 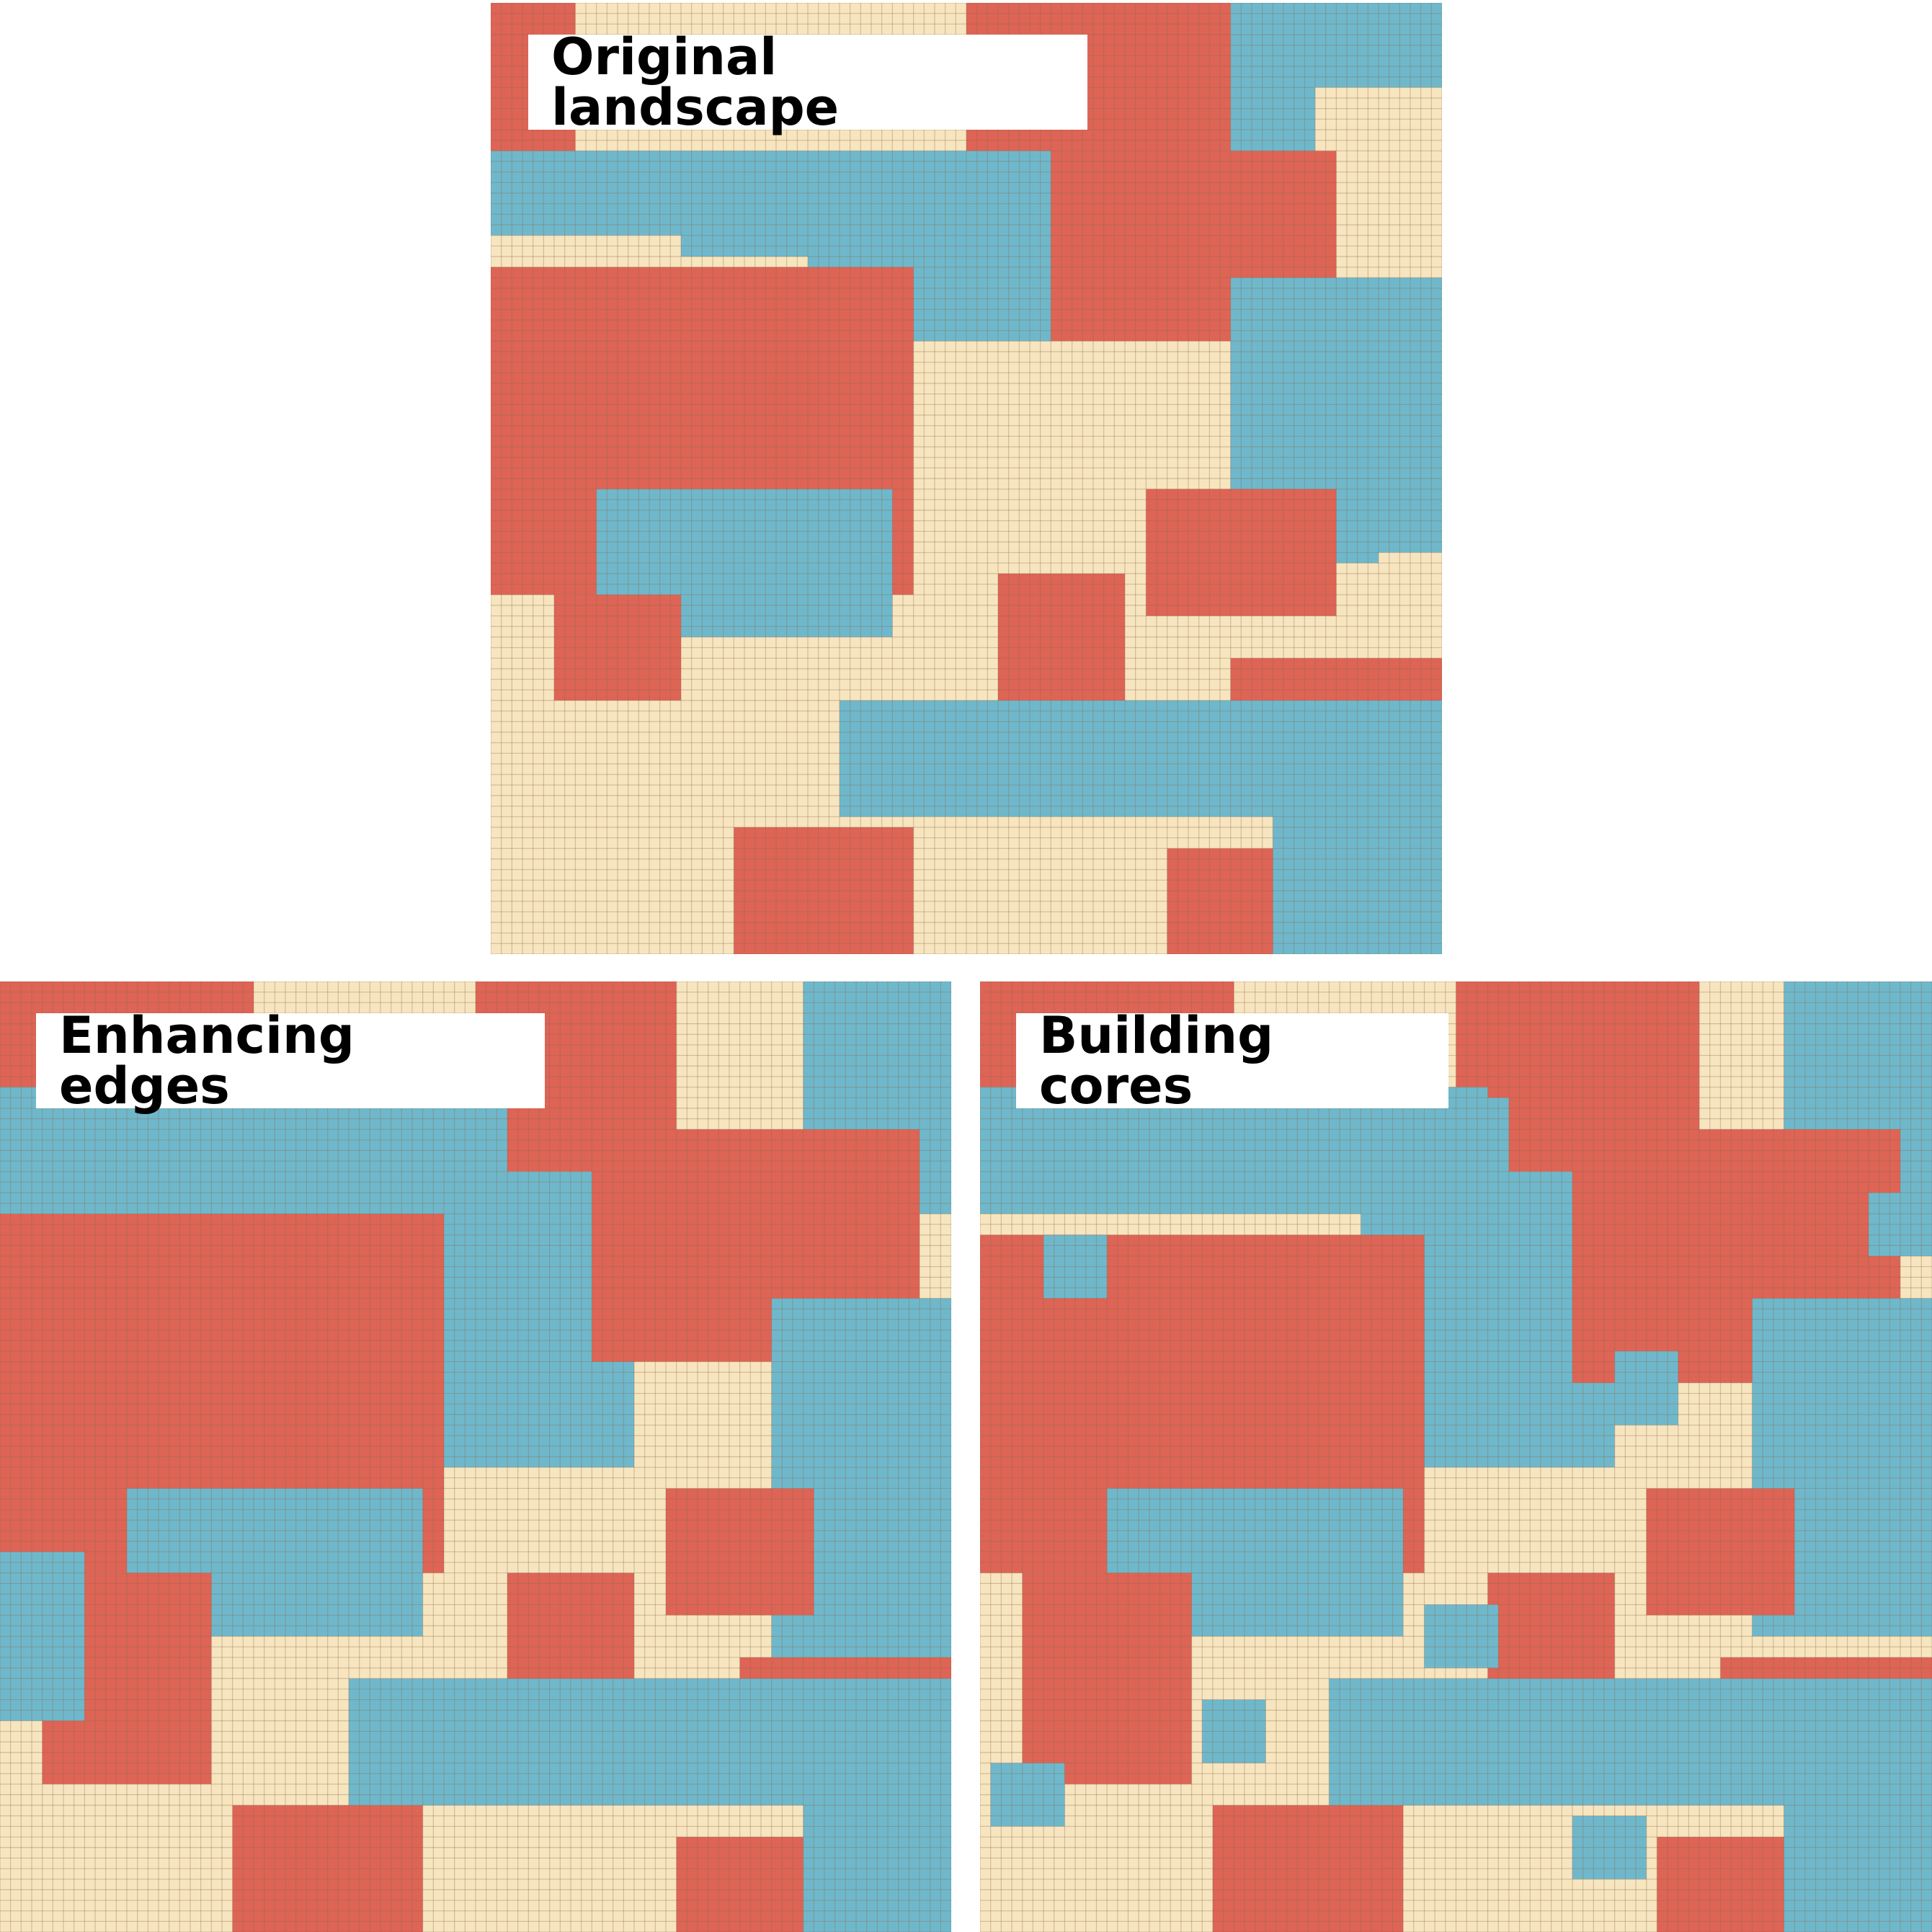 What do you see at coordinates (1232, 1060) in the screenshot?
I see `panel-title-cores: Building cores` at bounding box center [1232, 1060].